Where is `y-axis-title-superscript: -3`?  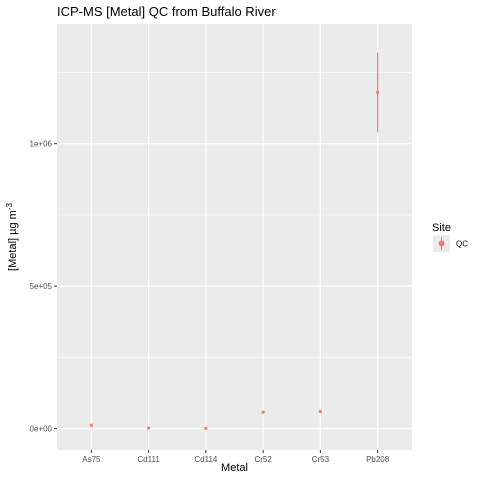 y-axis-title-superscript: -3 is located at coordinates (9, 207).